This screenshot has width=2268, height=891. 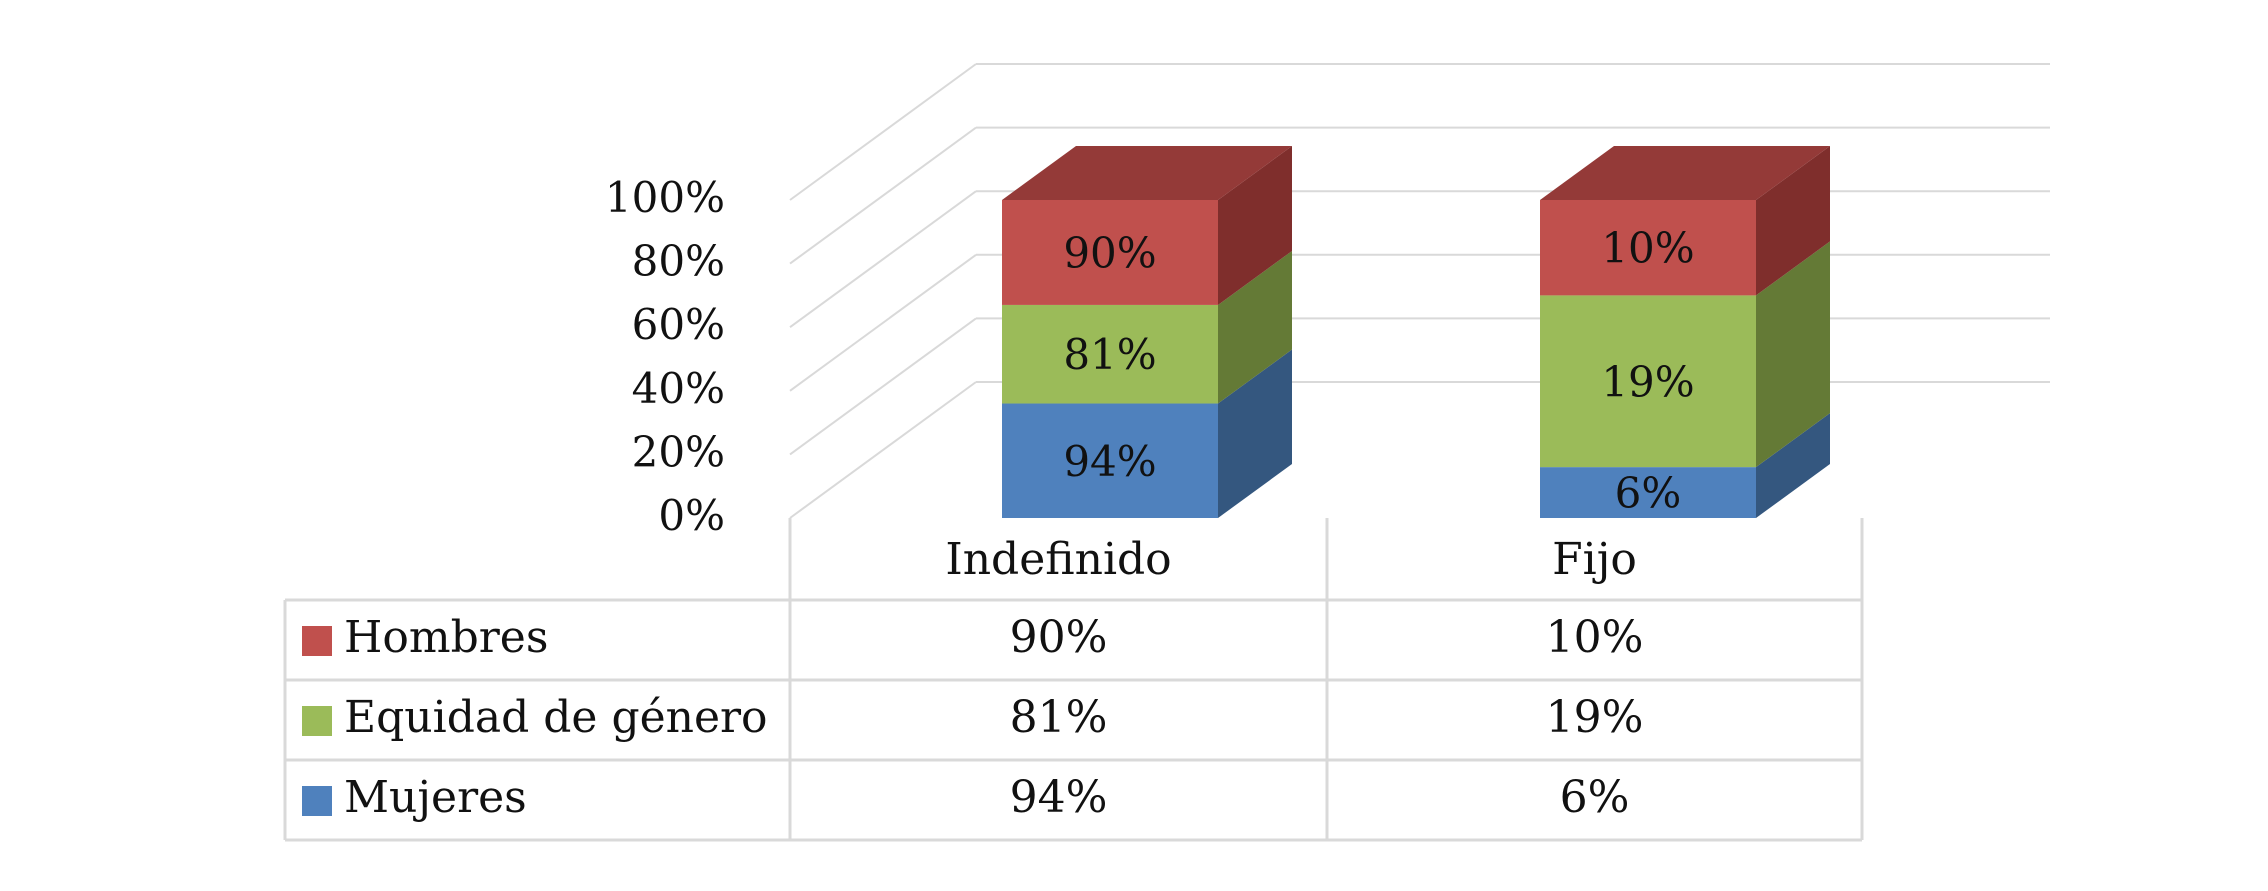 What do you see at coordinates (1059, 717) in the screenshot?
I see `table-cell-value: 81%` at bounding box center [1059, 717].